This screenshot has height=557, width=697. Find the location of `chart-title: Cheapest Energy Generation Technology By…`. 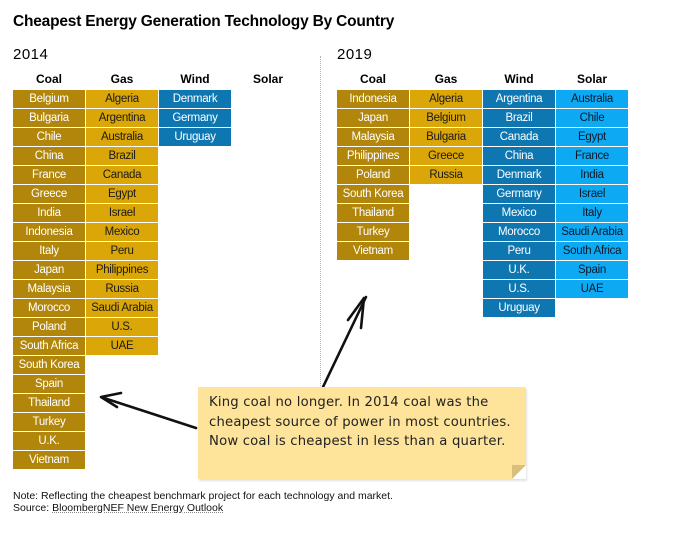

chart-title: Cheapest Energy Generation Technology By… is located at coordinates (204, 21).